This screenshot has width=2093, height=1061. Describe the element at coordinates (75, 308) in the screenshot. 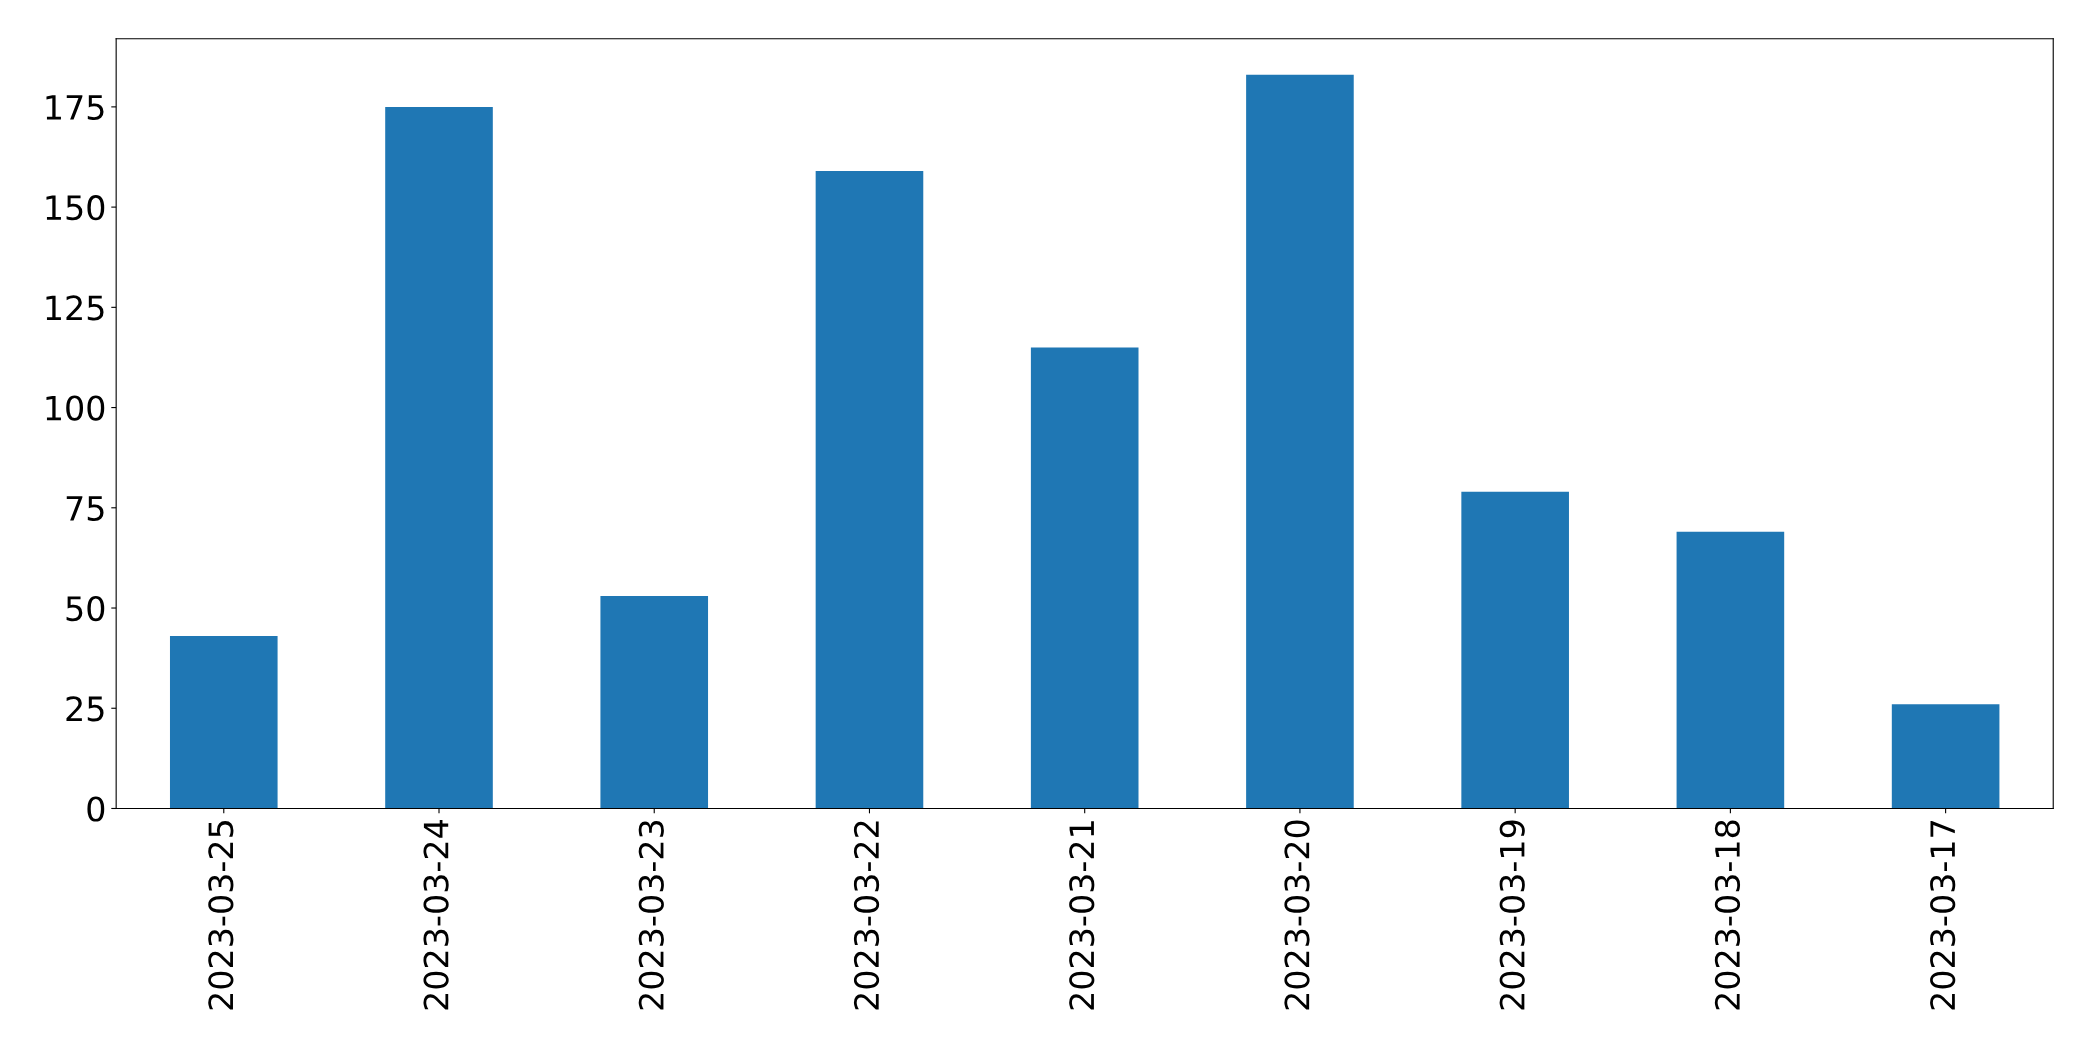

I see `y-tick-label: 125` at that location.